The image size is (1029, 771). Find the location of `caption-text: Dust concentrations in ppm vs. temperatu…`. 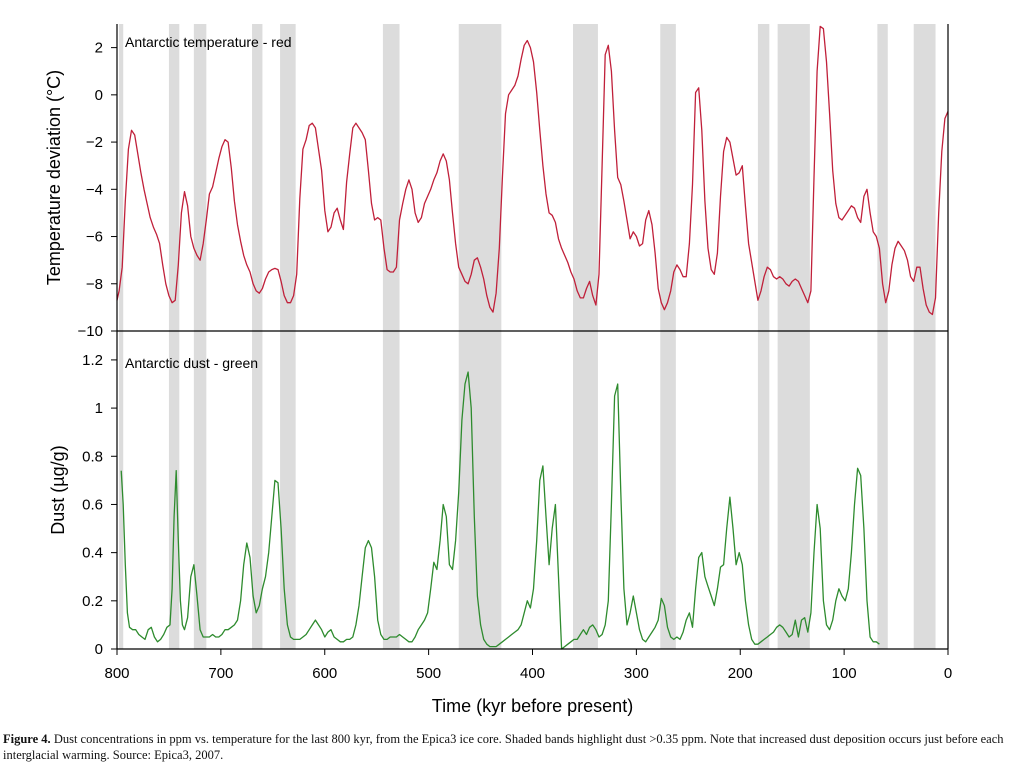

caption-text: Dust concentrations in ppm vs. temperatu… is located at coordinates (503, 747).